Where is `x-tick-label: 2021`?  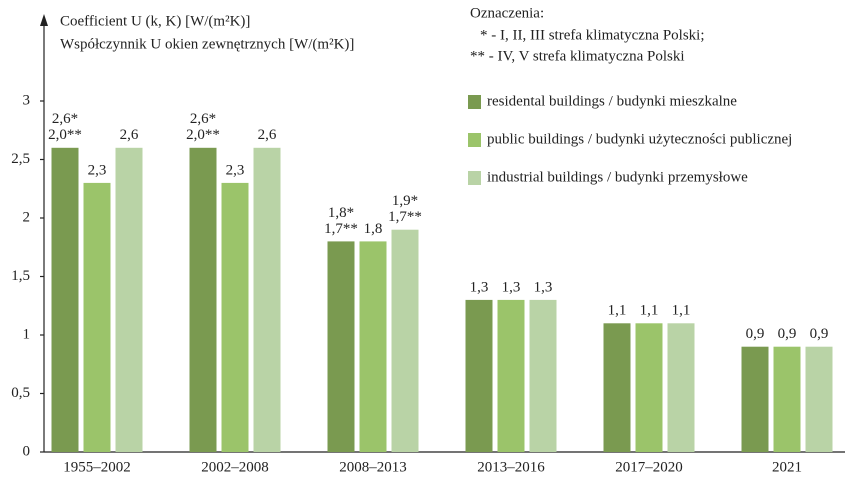
x-tick-label: 2021 is located at coordinates (787, 467).